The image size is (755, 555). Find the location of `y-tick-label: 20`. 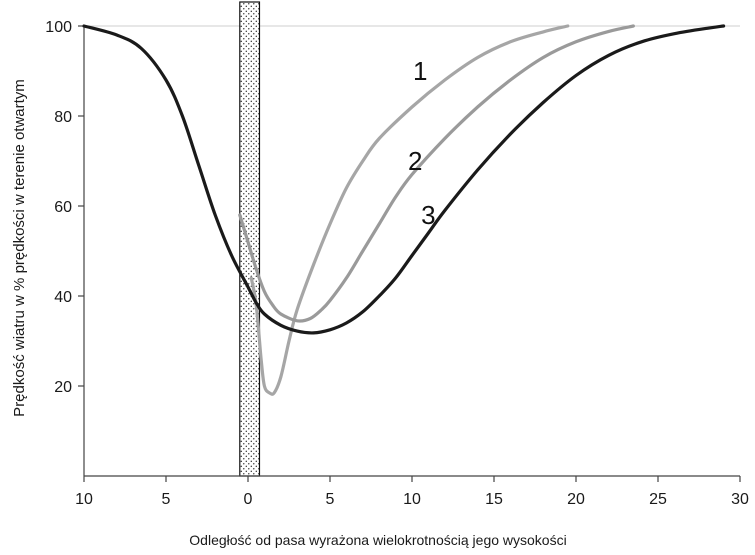

y-tick-label: 20 is located at coordinates (63, 387).